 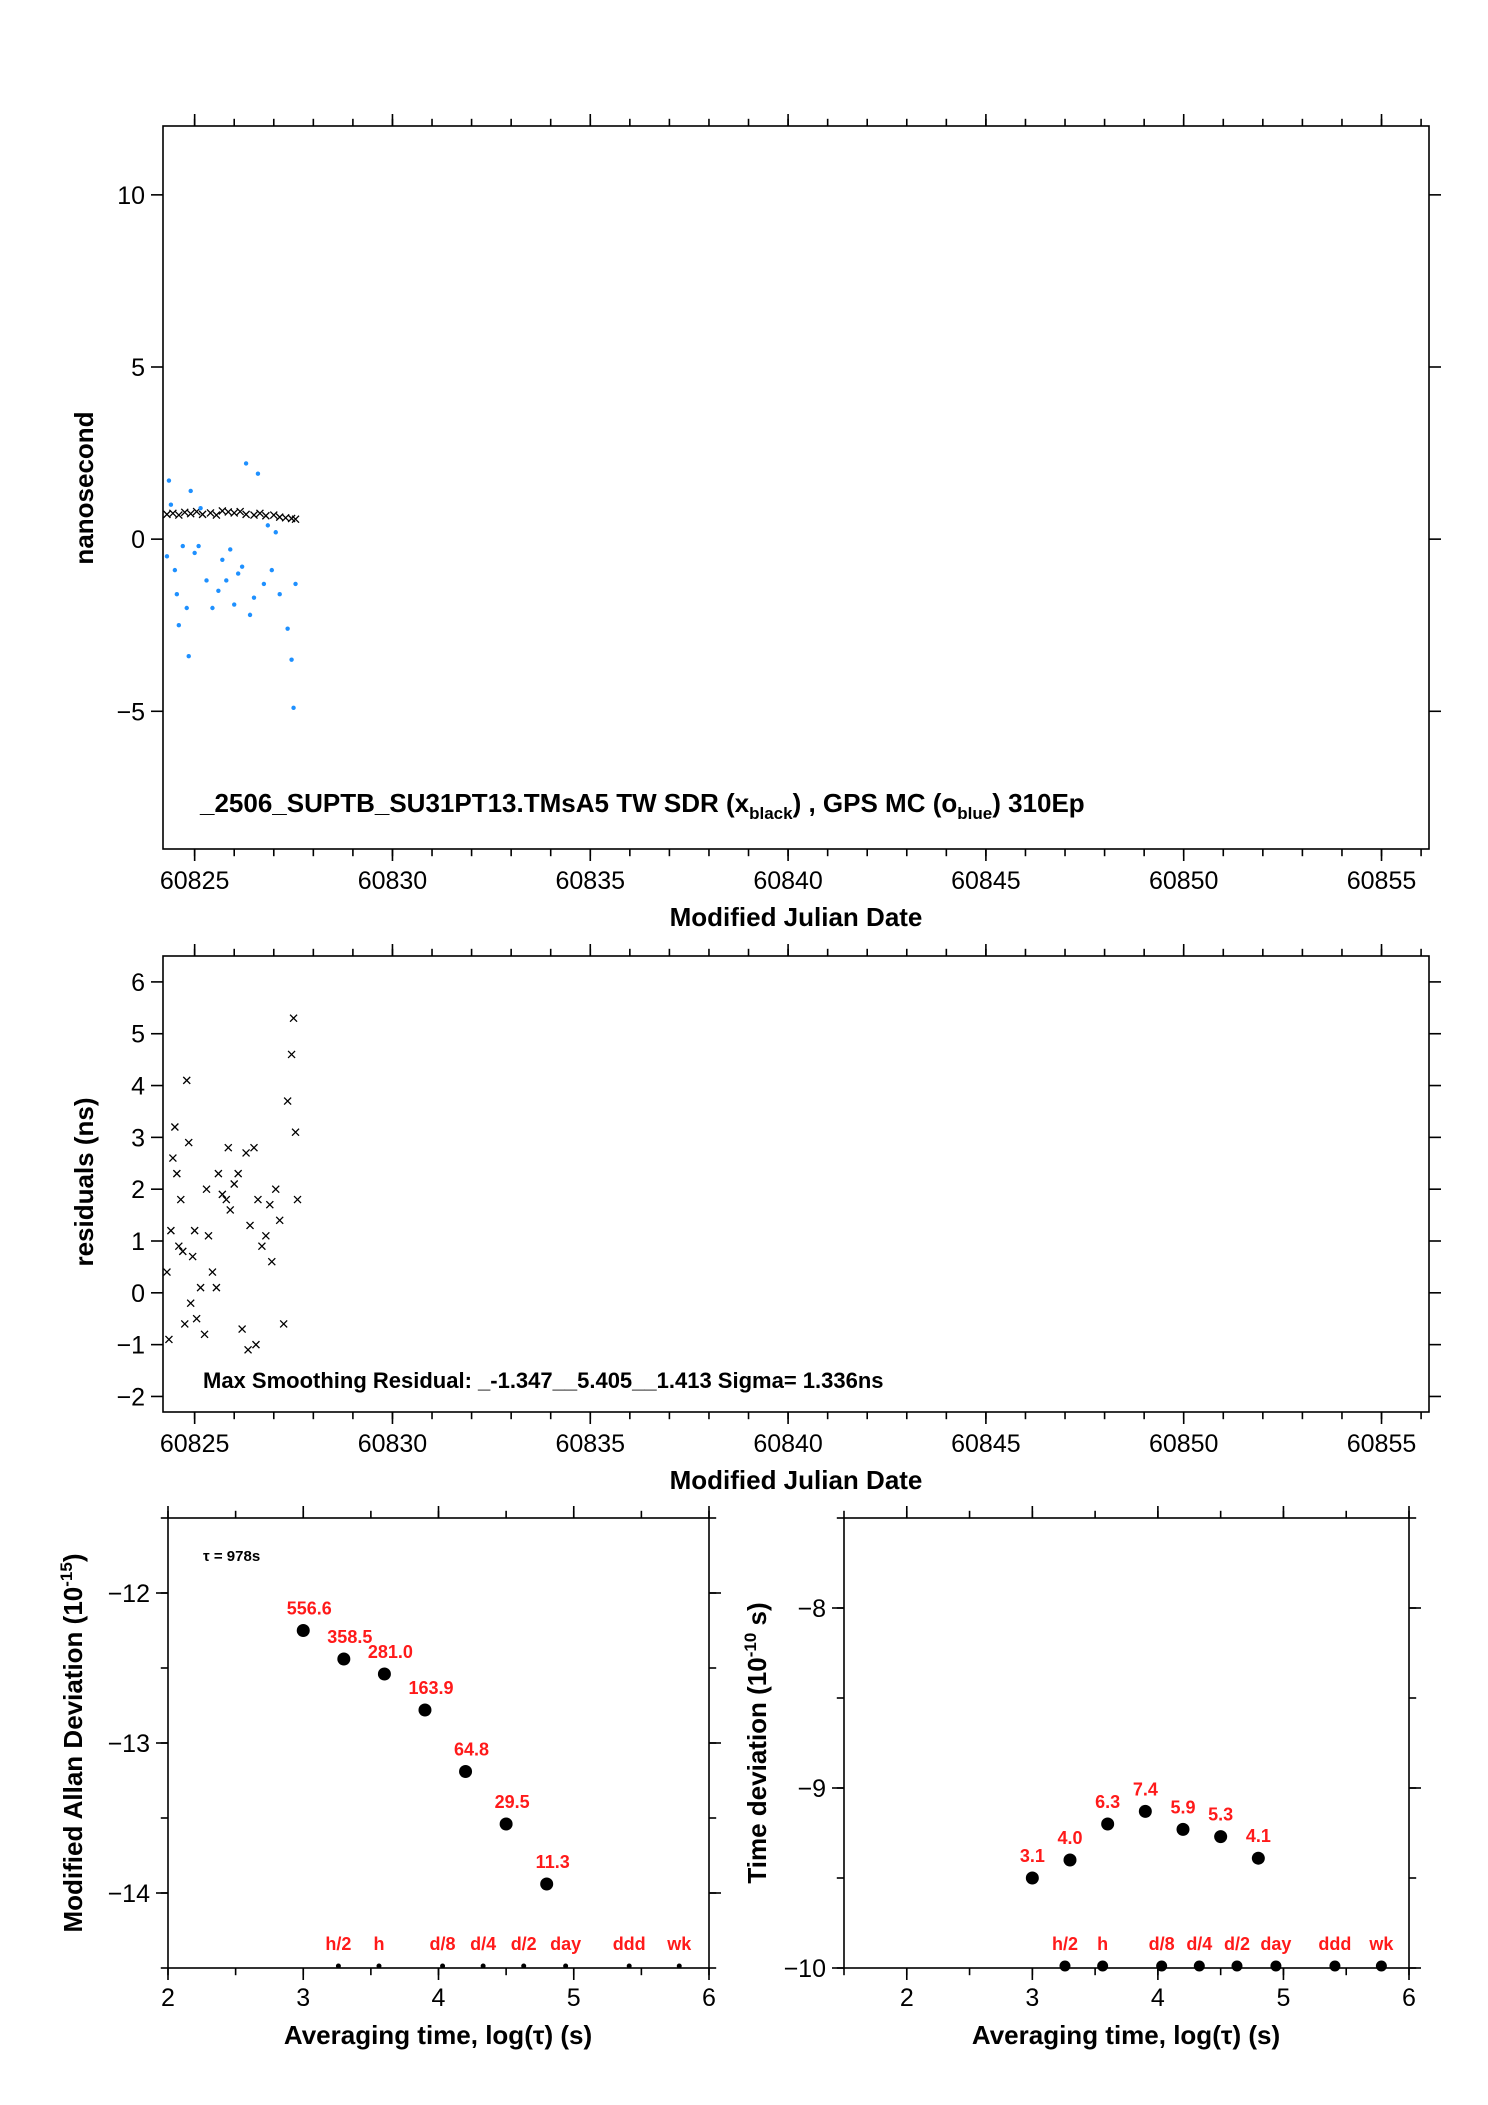 I want to click on x-tick-label: 5, so click(x=1283, y=1998).